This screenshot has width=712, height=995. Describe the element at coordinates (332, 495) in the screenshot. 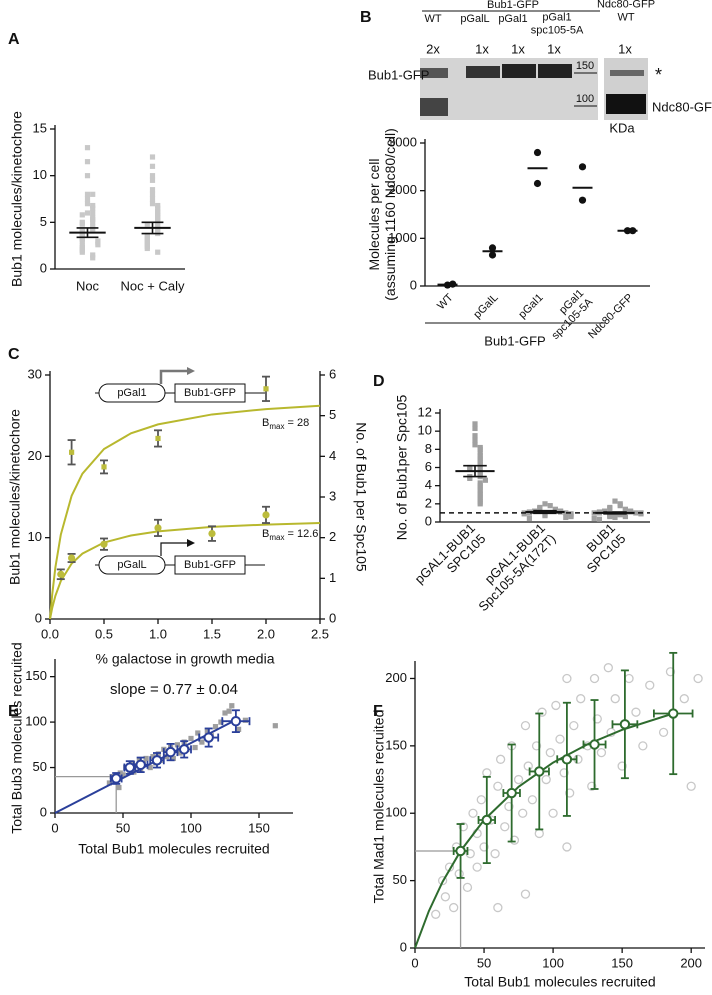

I see `y2-tick-label: 3` at that location.